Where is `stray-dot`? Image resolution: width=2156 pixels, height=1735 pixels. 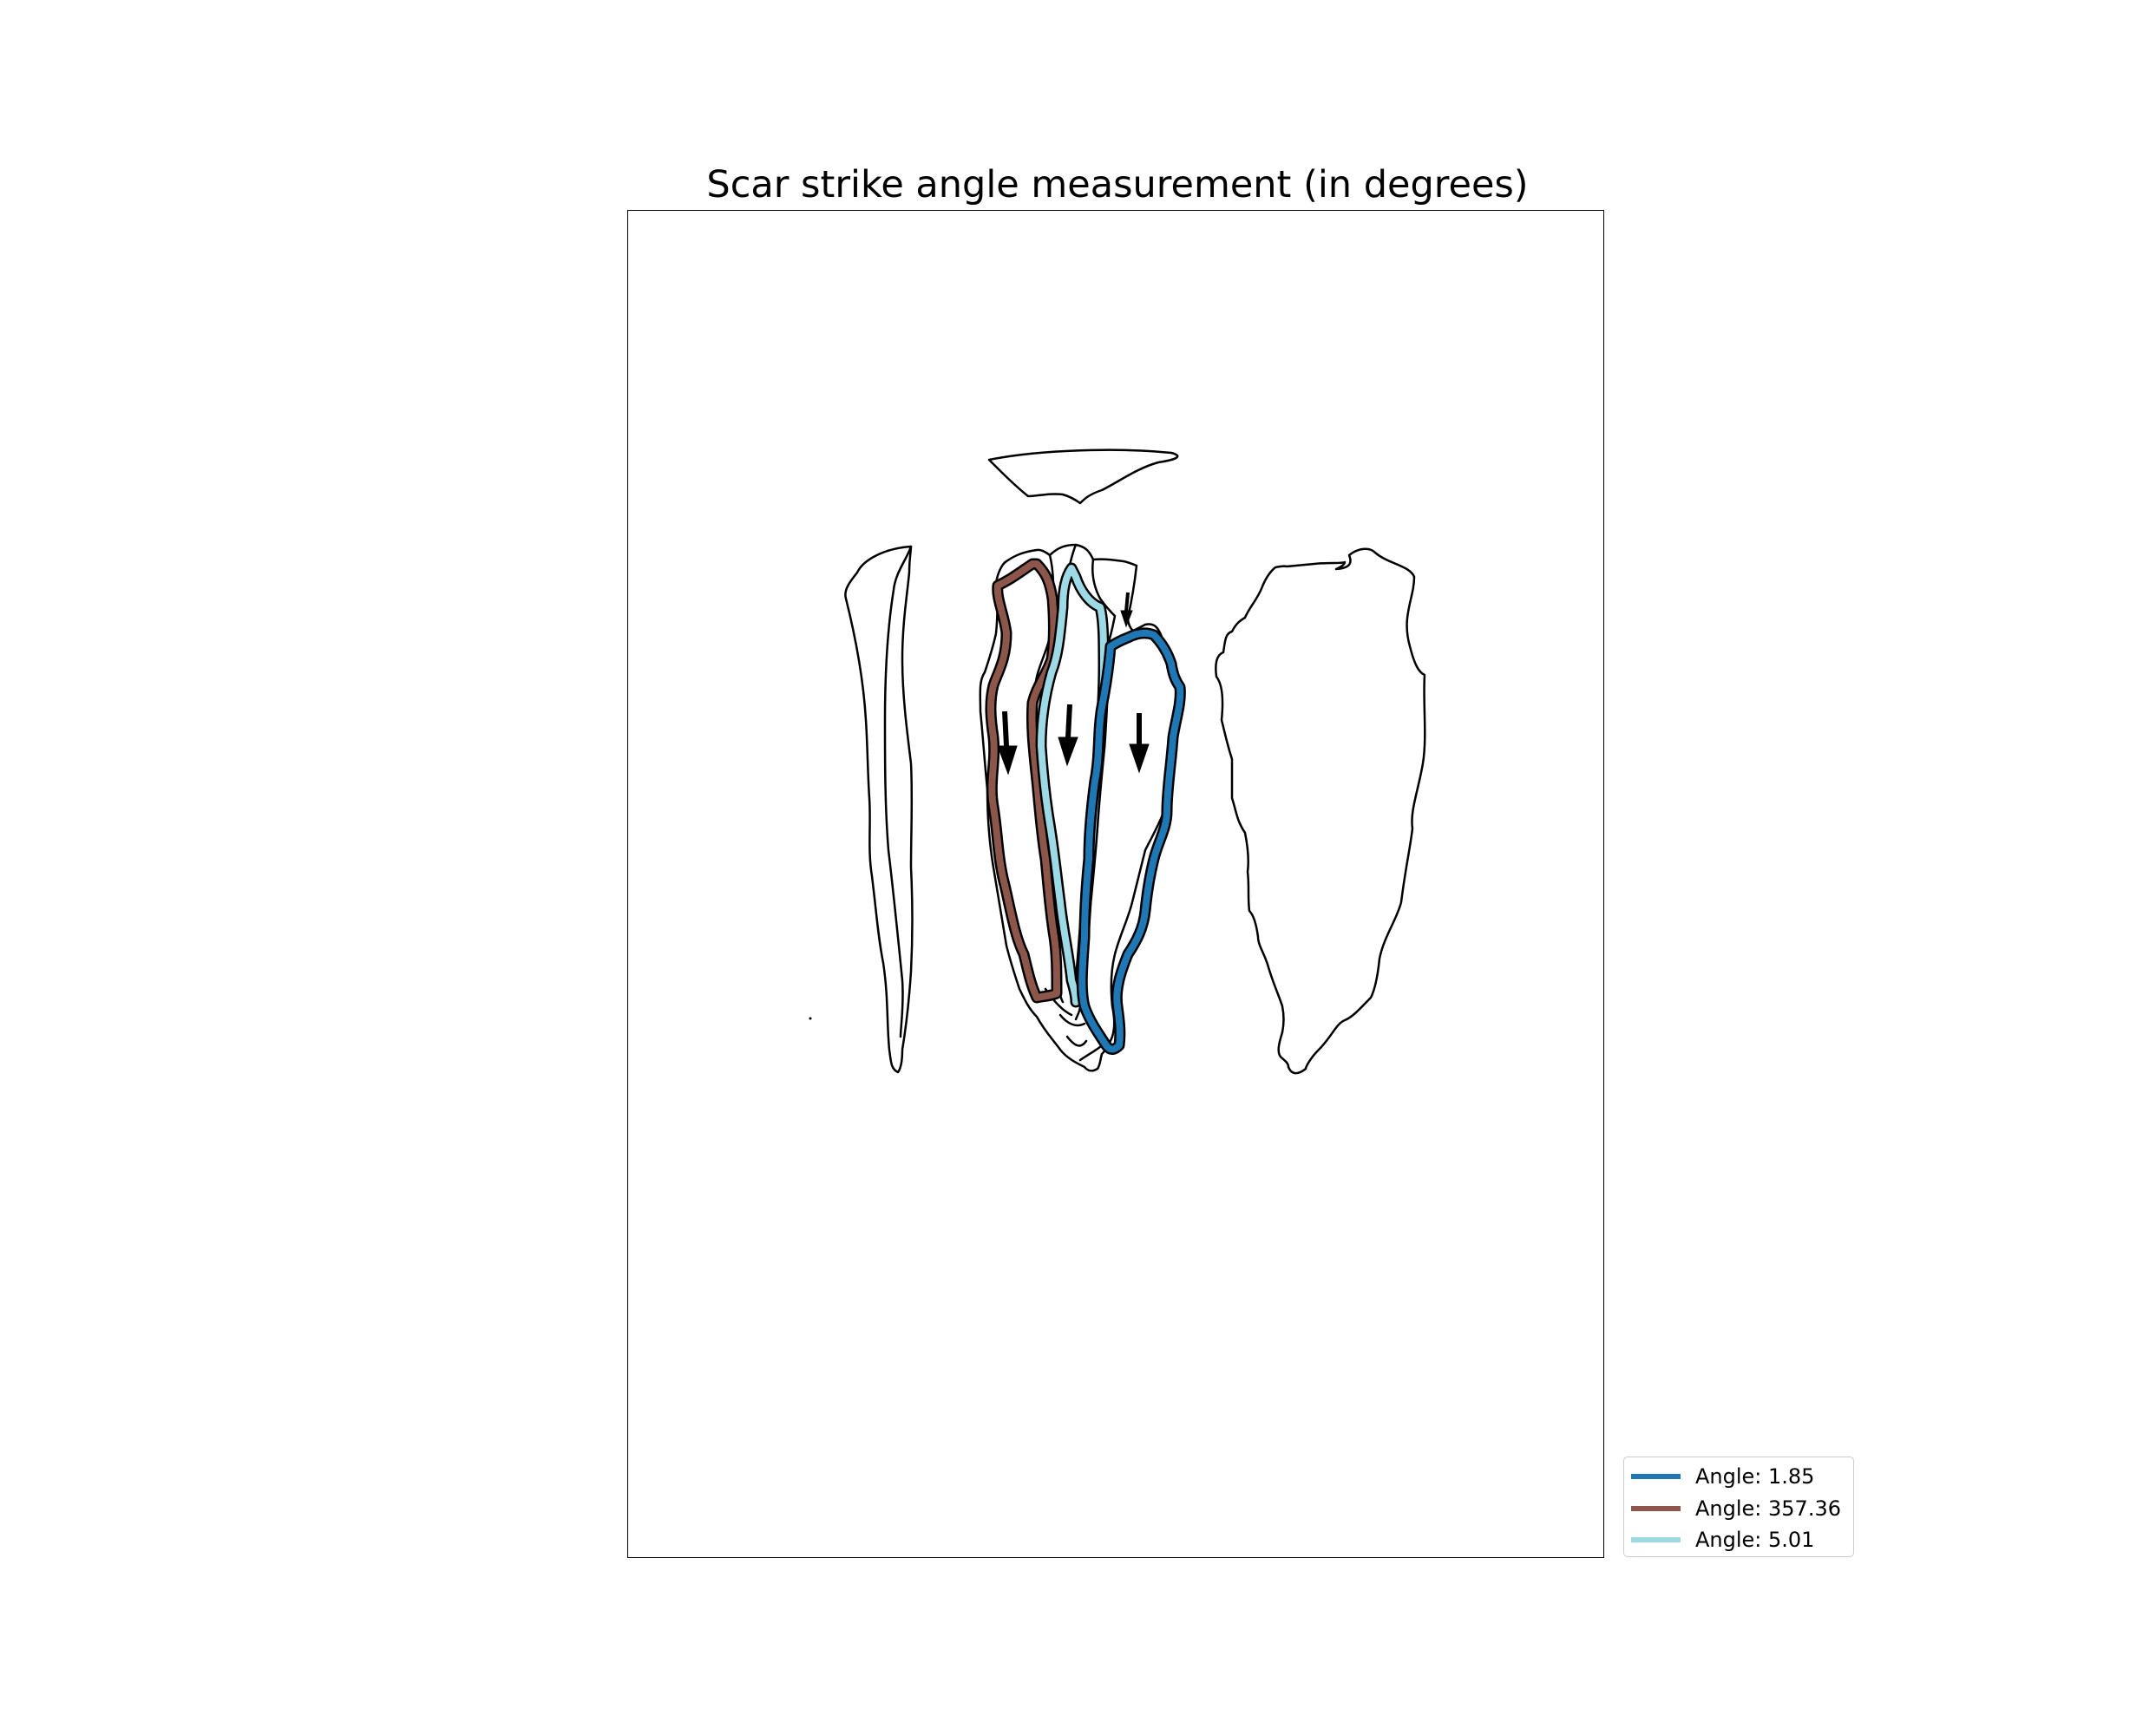 stray-dot is located at coordinates (810, 1018).